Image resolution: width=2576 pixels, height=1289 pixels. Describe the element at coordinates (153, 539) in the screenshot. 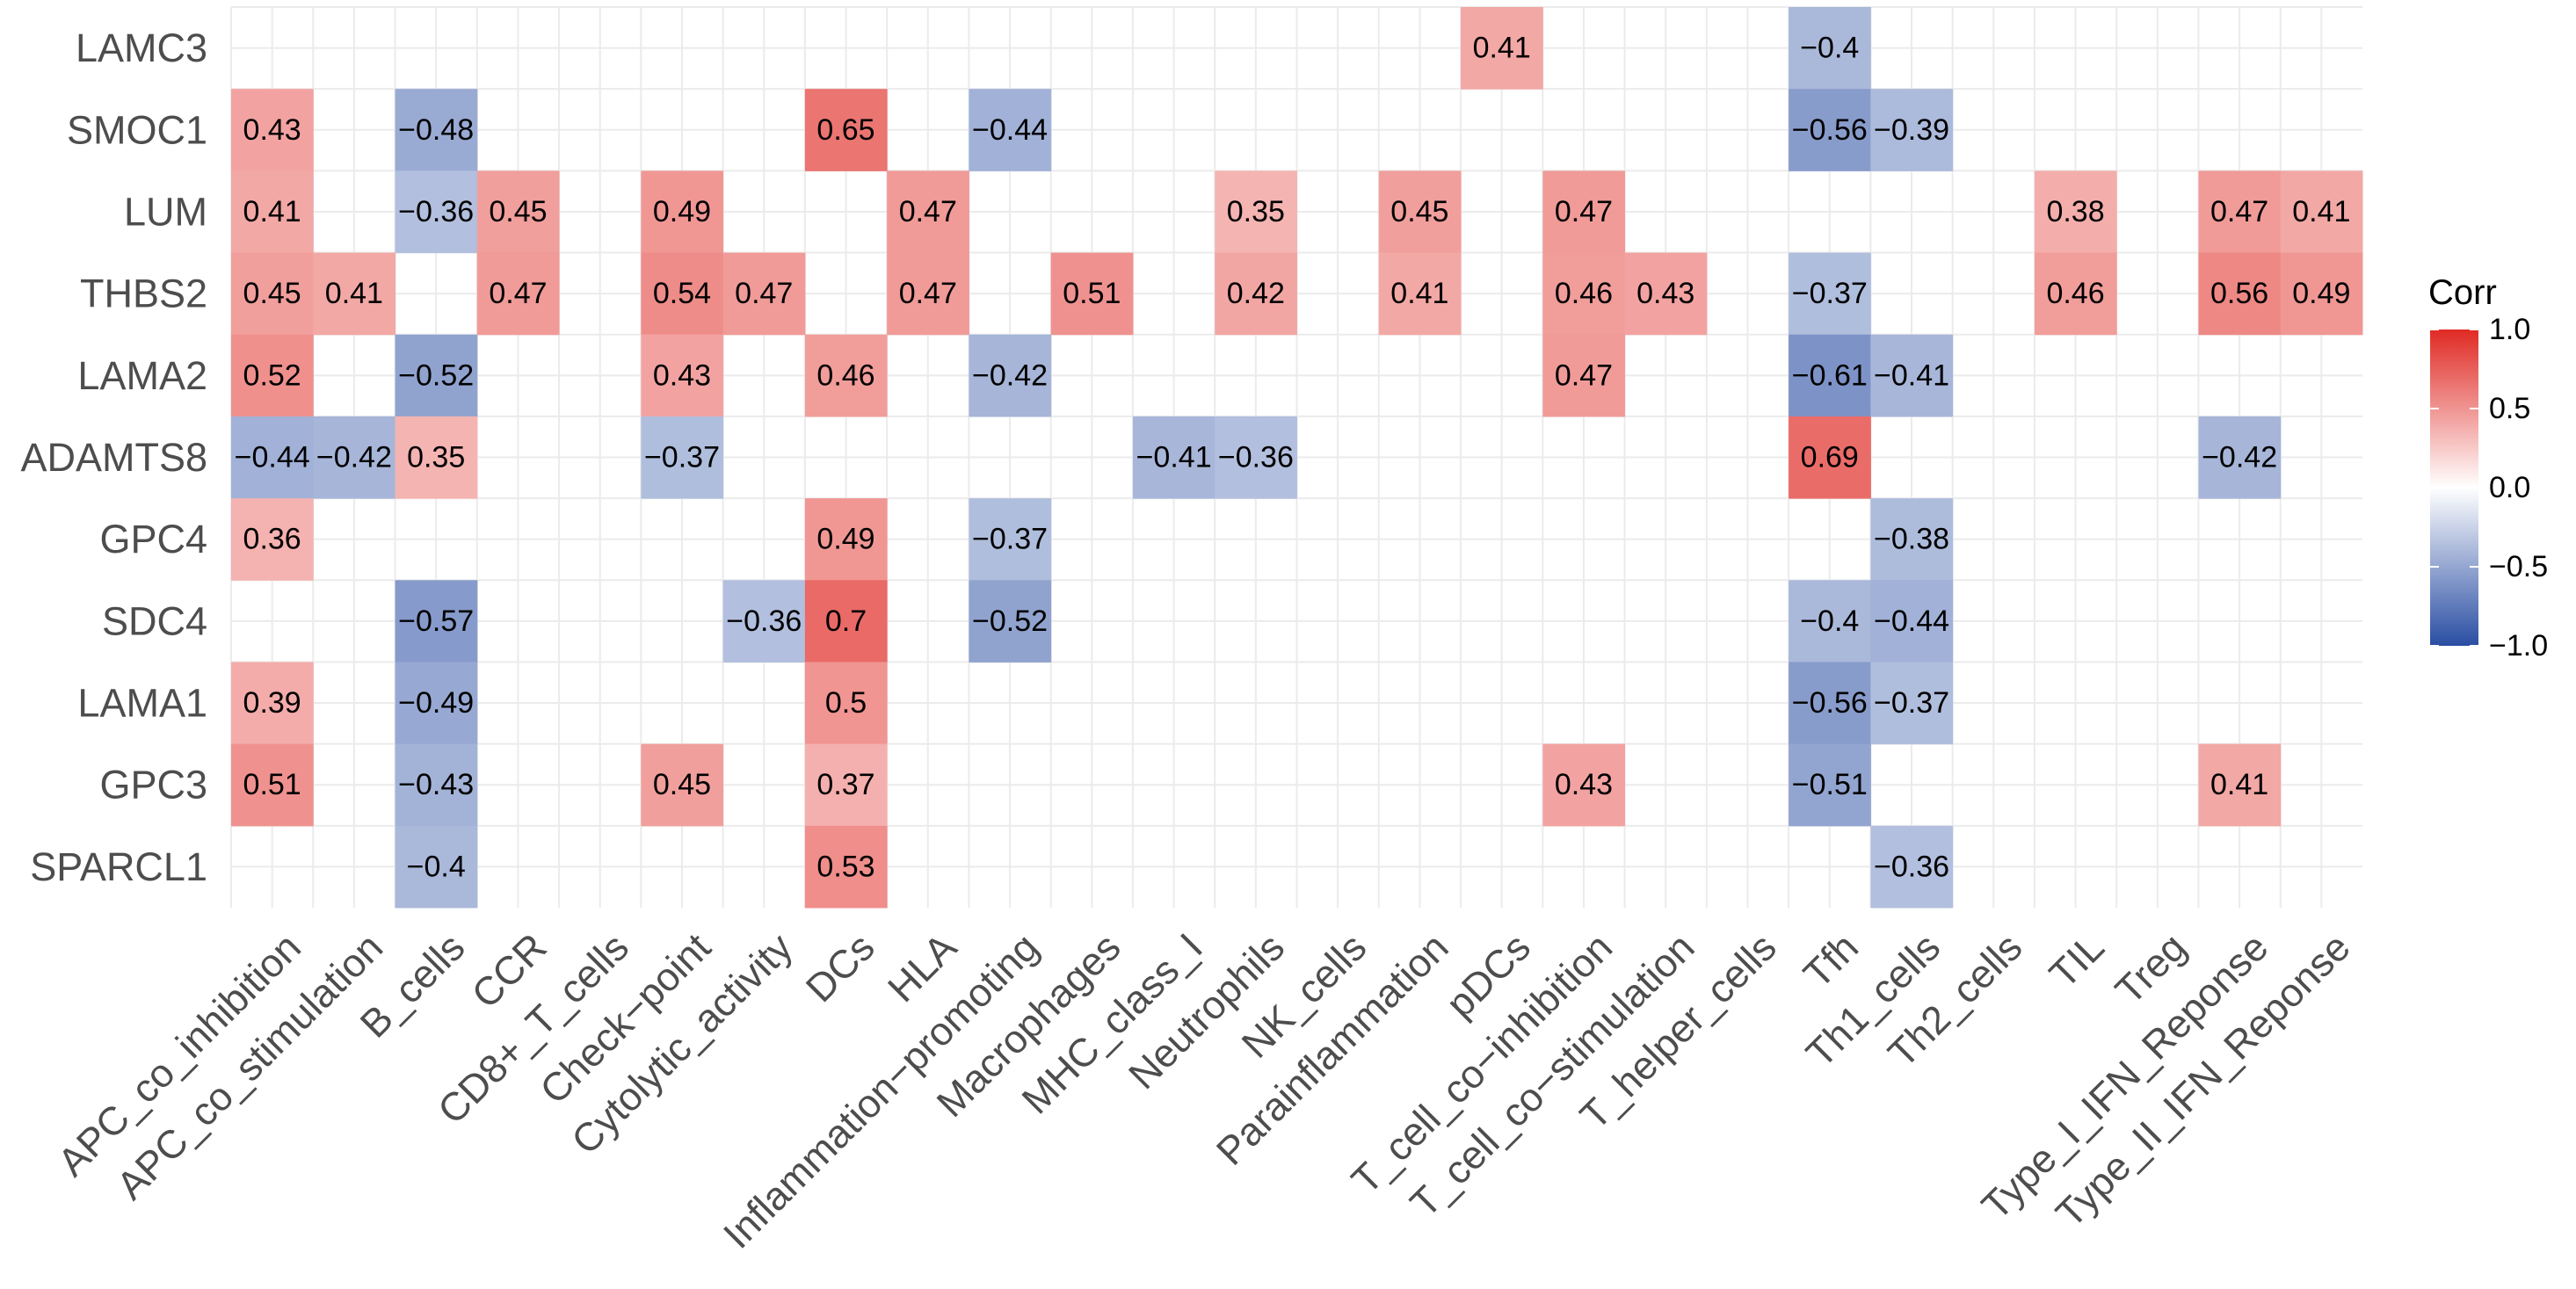

I see `y-tick-label-gpc4: GPC4` at that location.